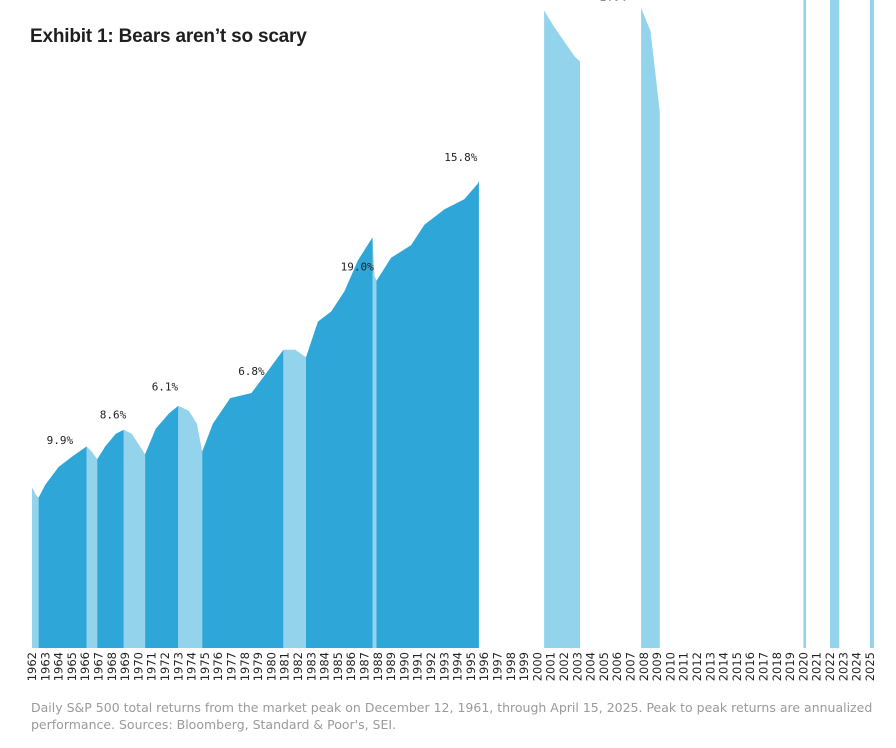 The image size is (896, 748). What do you see at coordinates (737, 666) in the screenshot?
I see `x-tick-2015: 2015` at bounding box center [737, 666].